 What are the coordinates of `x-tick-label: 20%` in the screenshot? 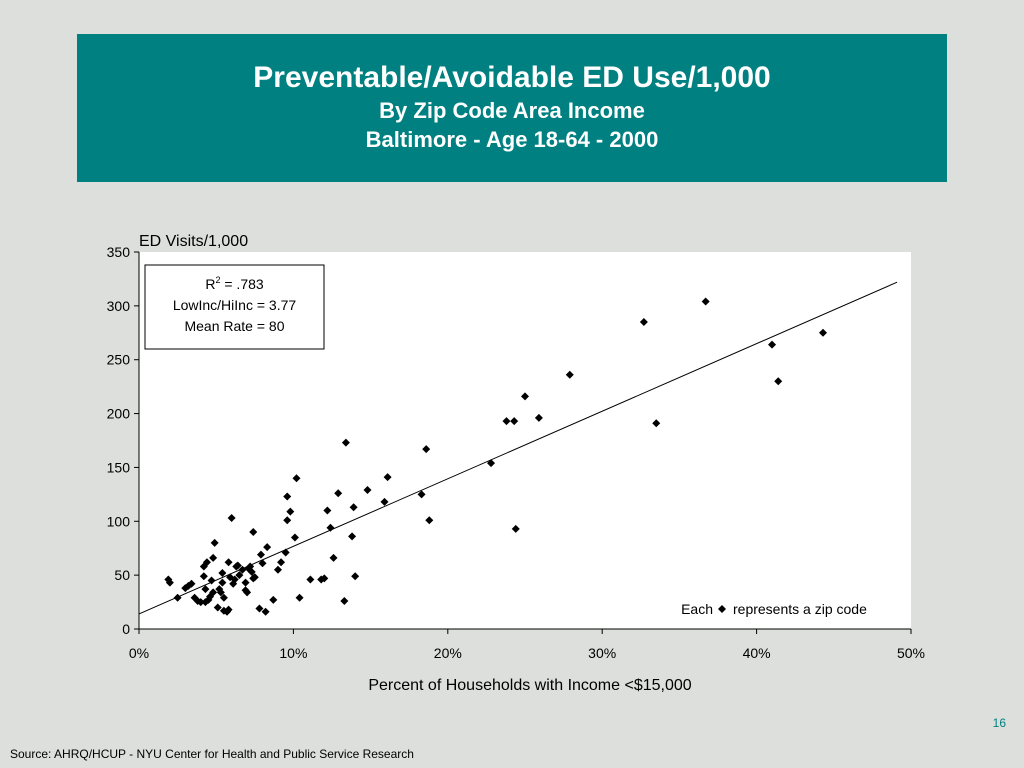 It's located at (448, 653).